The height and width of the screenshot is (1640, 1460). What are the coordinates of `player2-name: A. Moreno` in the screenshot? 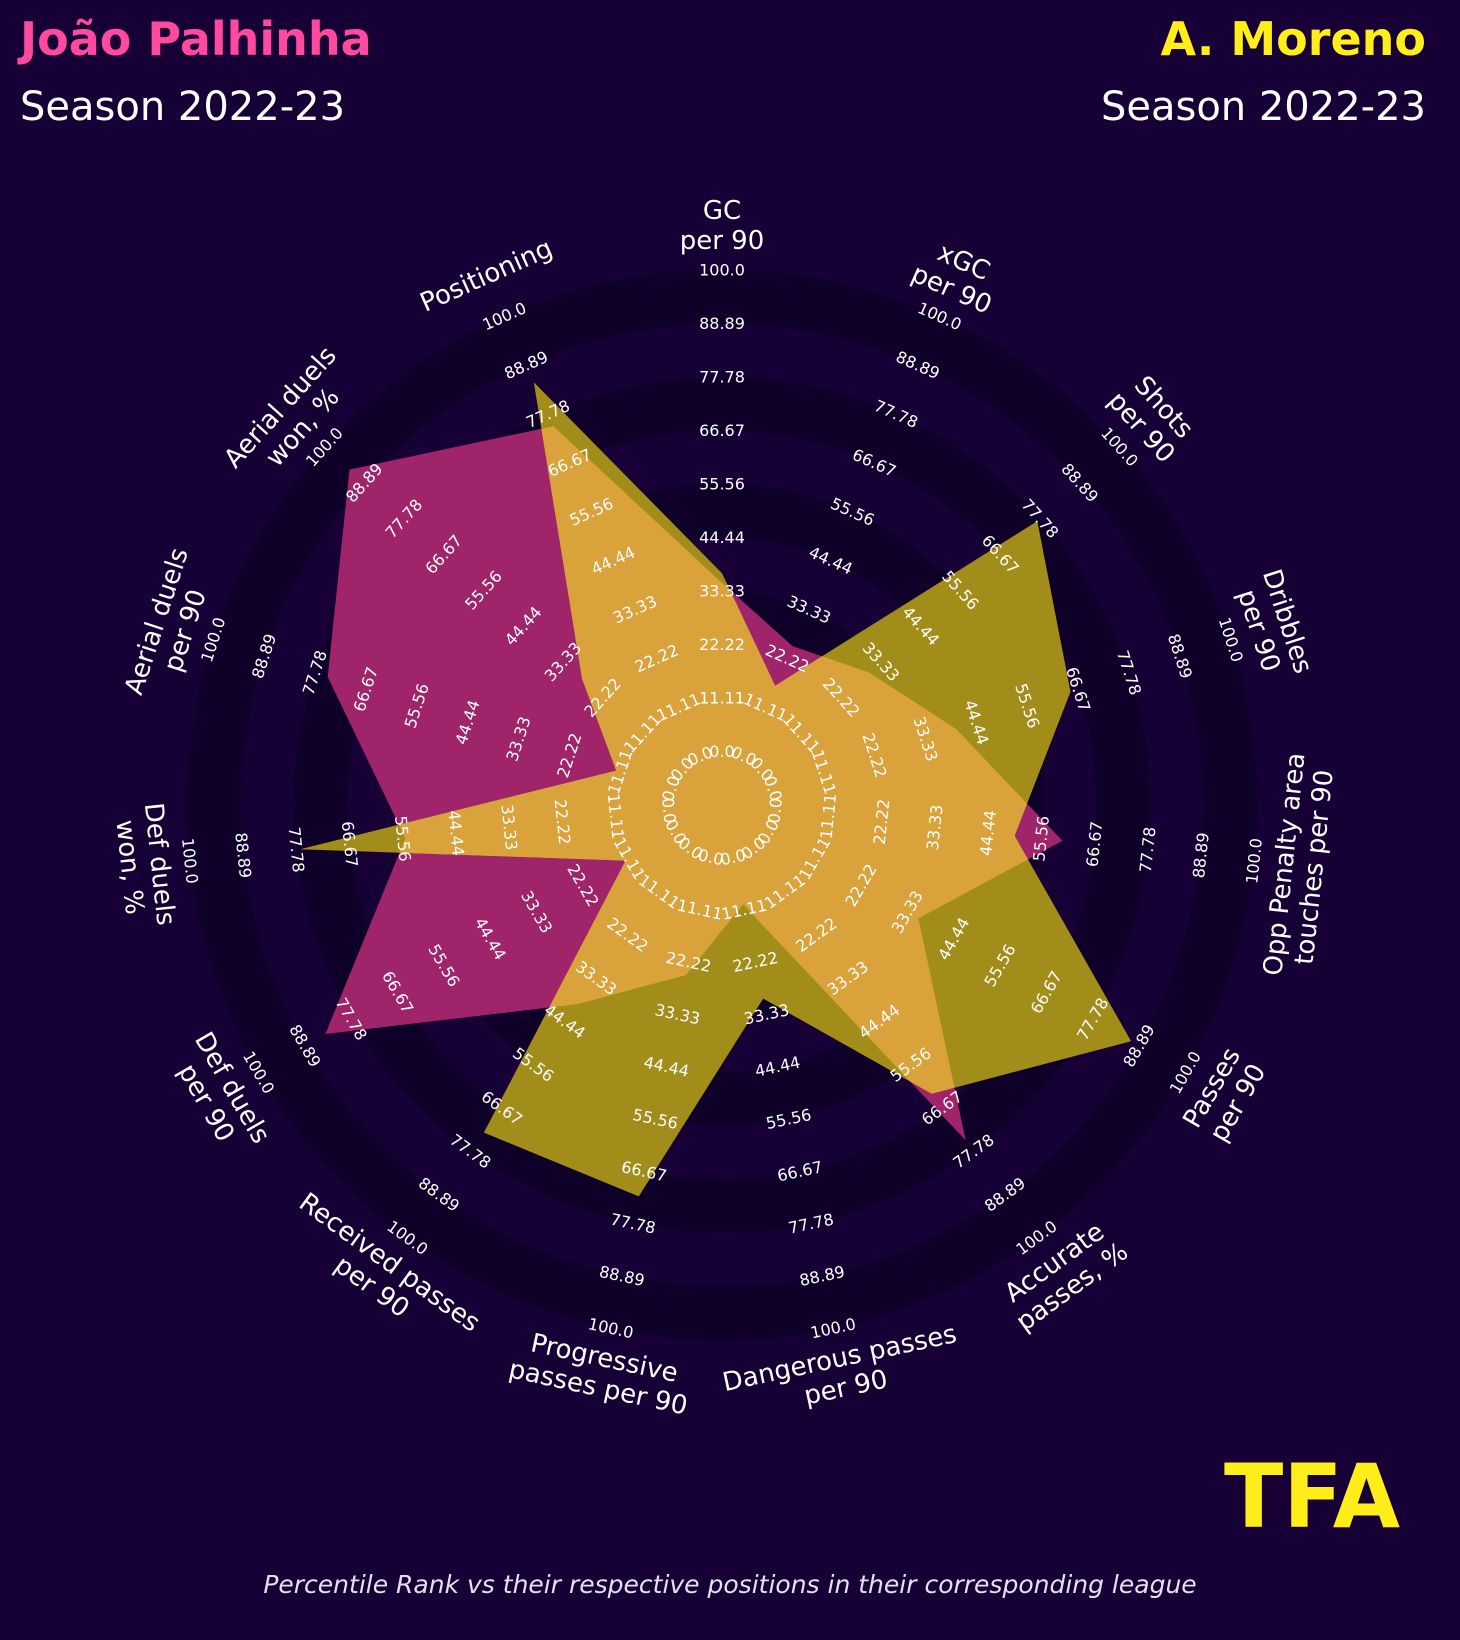 It's located at (1293, 39).